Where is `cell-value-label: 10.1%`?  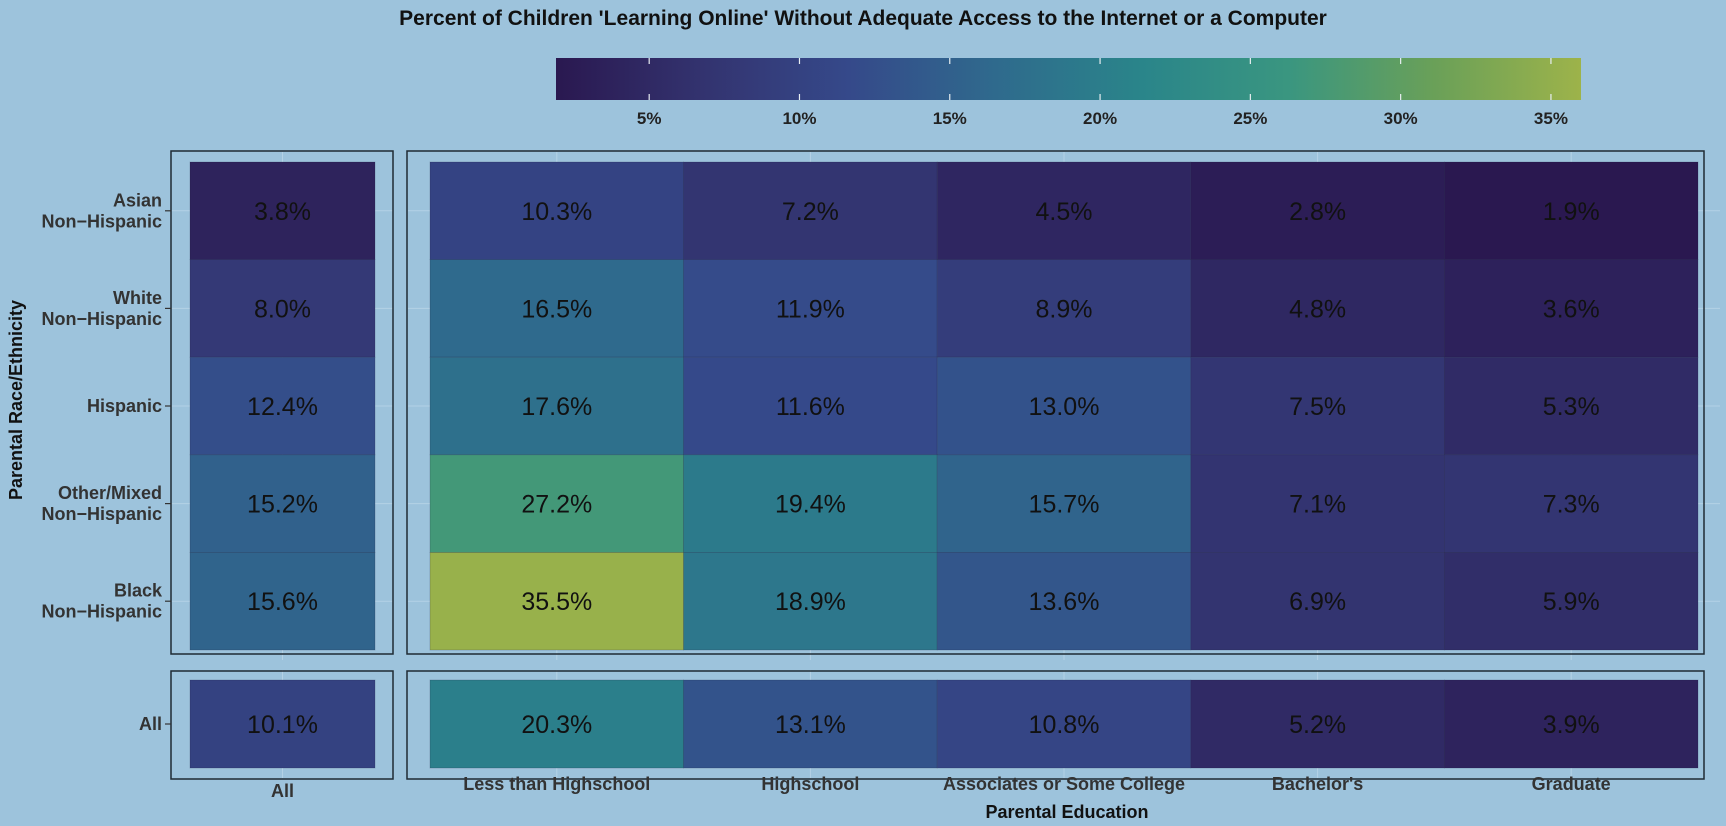
cell-value-label: 10.1% is located at coordinates (282, 725).